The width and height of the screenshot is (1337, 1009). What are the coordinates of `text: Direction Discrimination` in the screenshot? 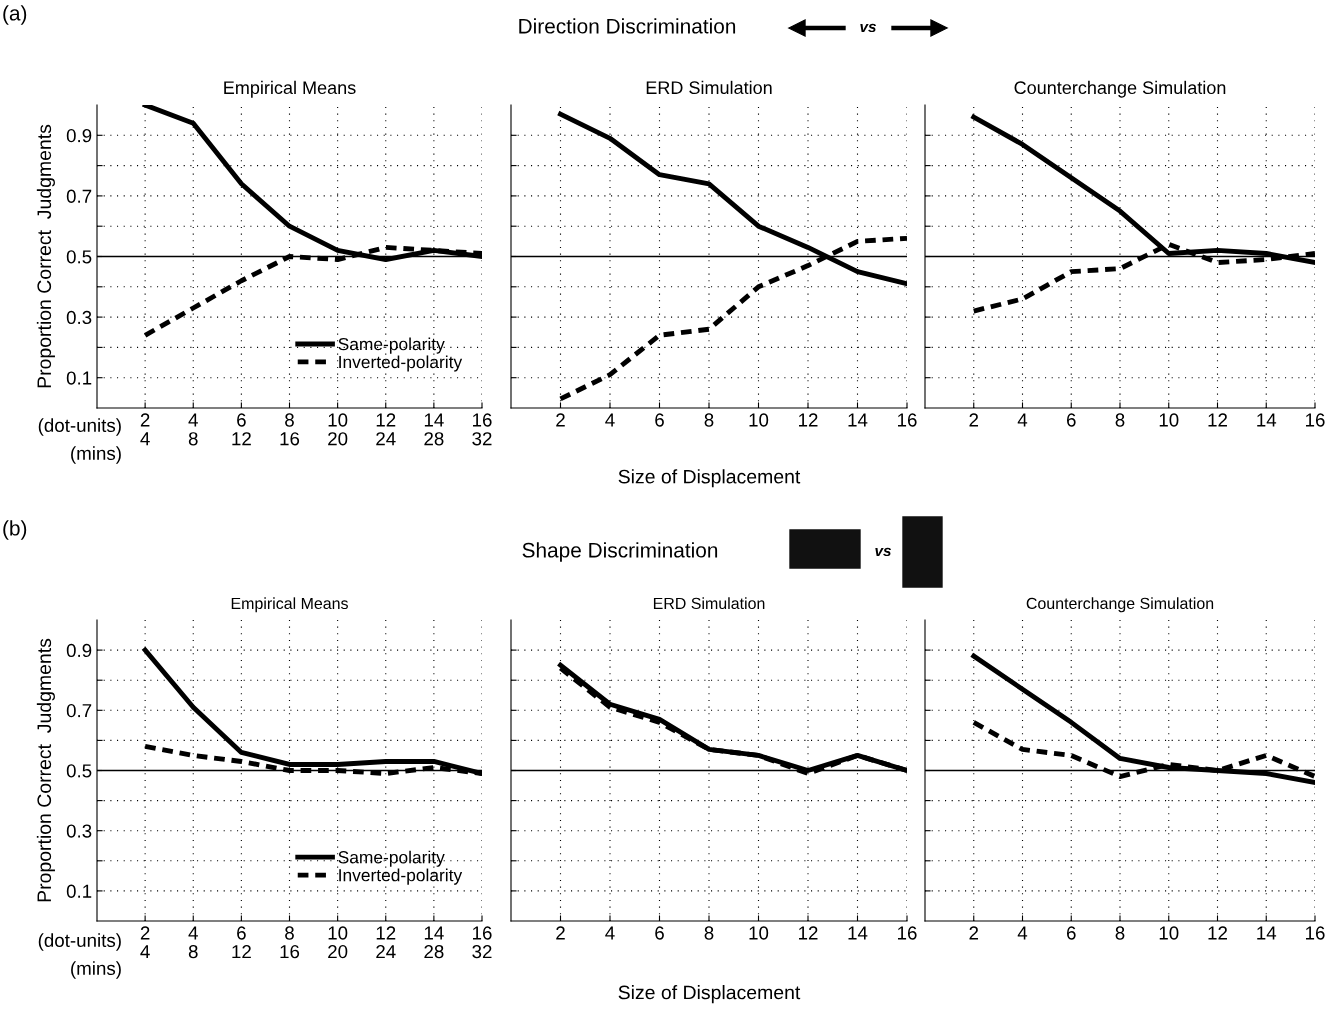 It's located at (627, 26).